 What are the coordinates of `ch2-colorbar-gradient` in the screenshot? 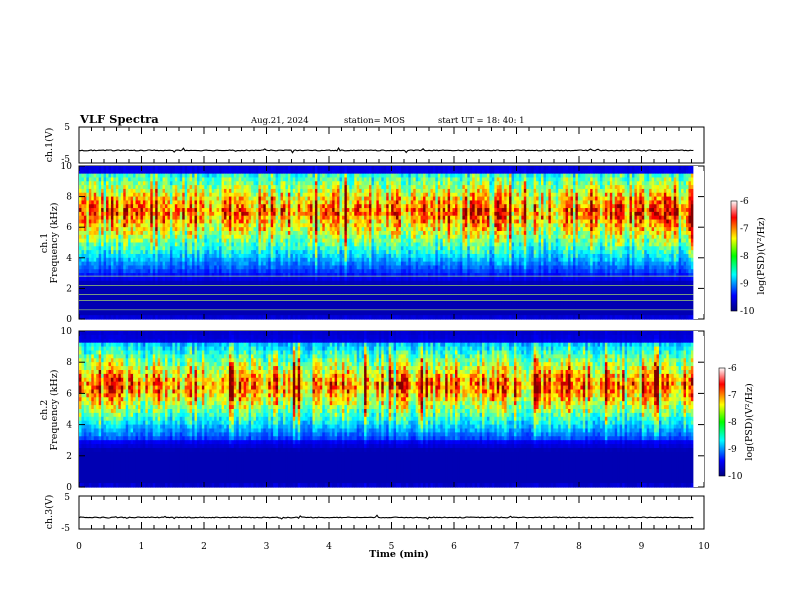 It's located at (722, 422).